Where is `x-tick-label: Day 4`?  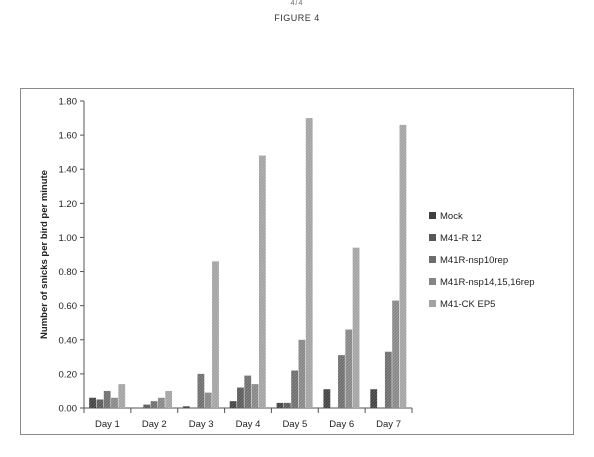 x-tick-label: Day 4 is located at coordinates (248, 424).